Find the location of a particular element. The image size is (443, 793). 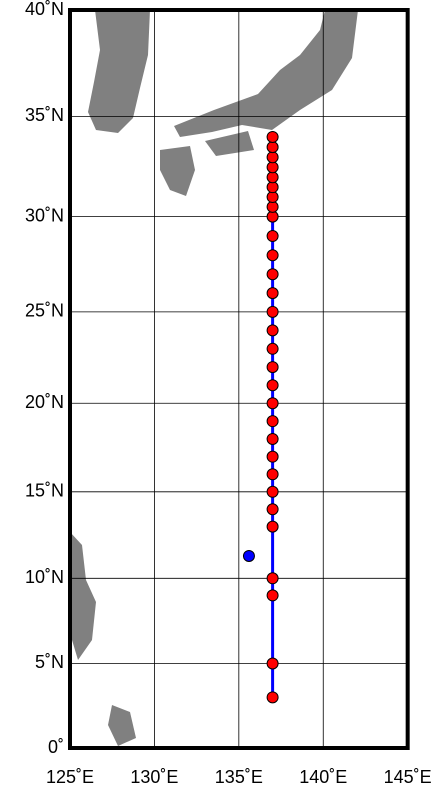

lon-label: 130˚E is located at coordinates (154, 777).